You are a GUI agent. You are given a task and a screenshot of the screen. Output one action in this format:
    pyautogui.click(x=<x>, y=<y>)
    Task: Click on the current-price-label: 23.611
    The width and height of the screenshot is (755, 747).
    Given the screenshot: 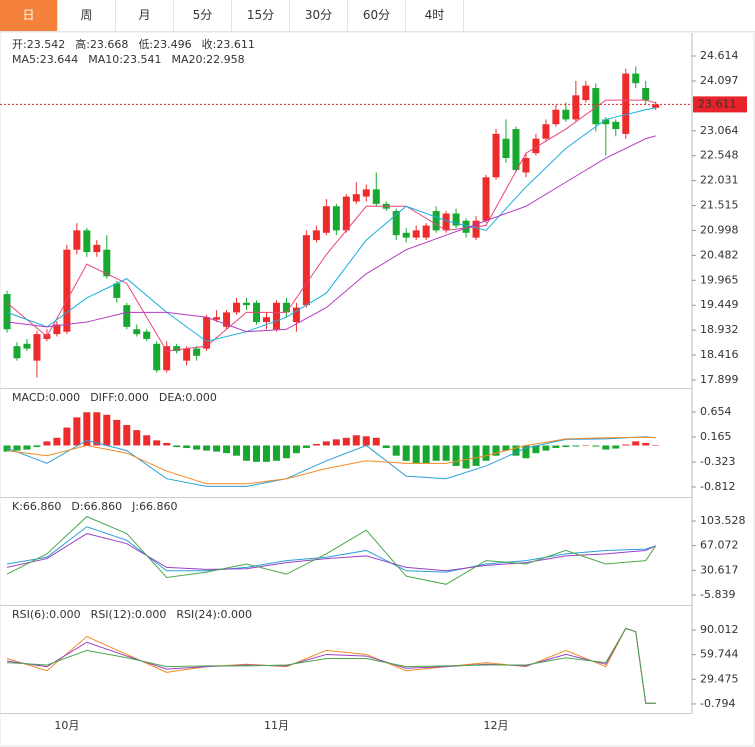 What is the action you would take?
    pyautogui.click(x=717, y=103)
    